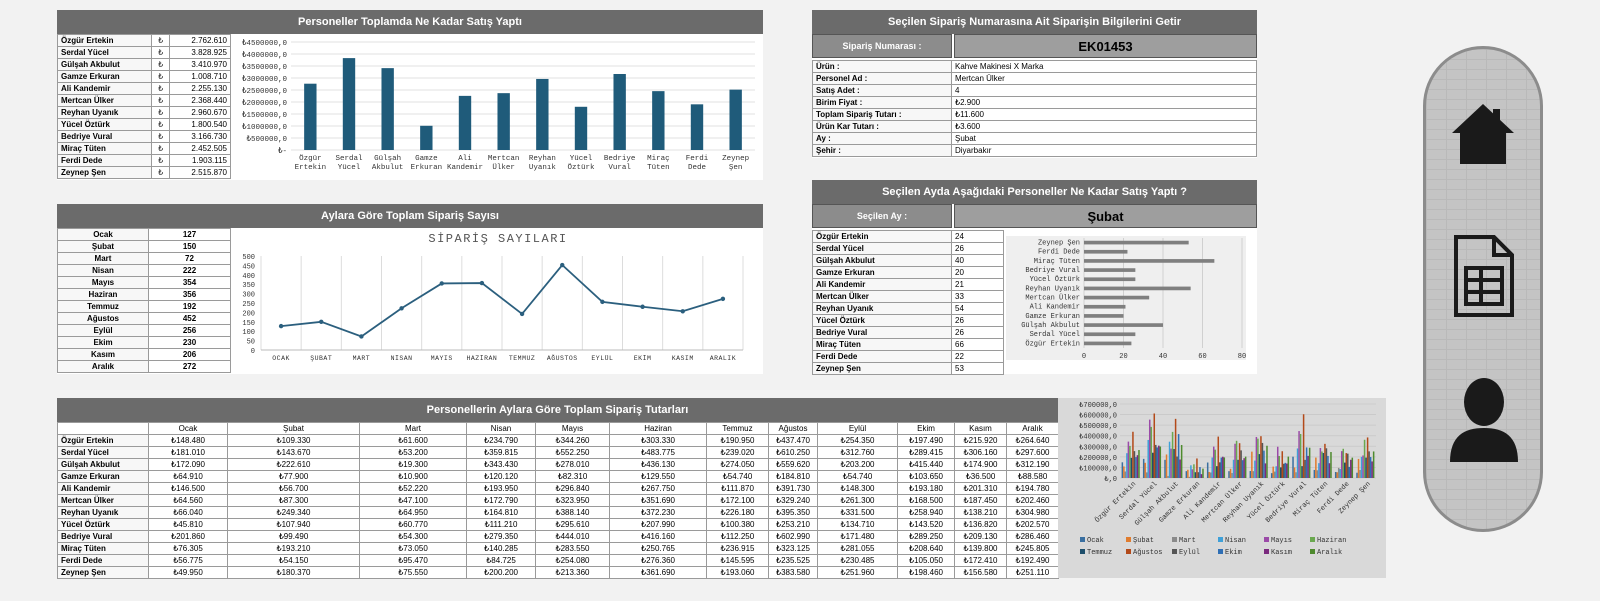 This screenshot has height=601, width=1600. Describe the element at coordinates (497, 238) in the screenshot. I see `chart-title: SİPARİŞ SAYILARI` at that location.